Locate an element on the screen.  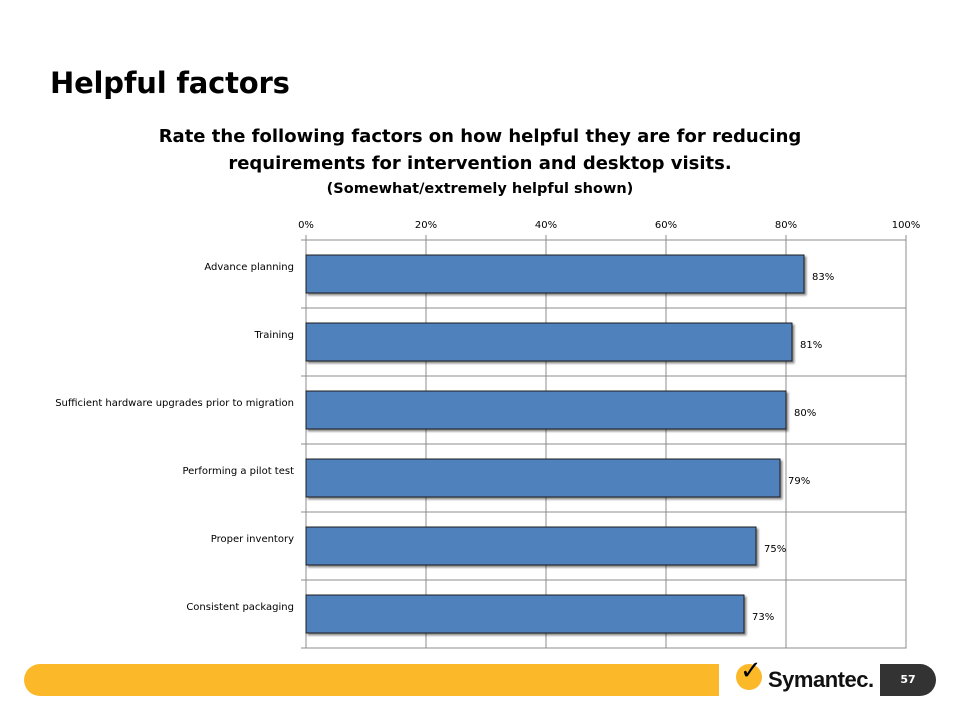
chart-subtitle: (Somewhat/extremely helpful shown) is located at coordinates (480, 189).